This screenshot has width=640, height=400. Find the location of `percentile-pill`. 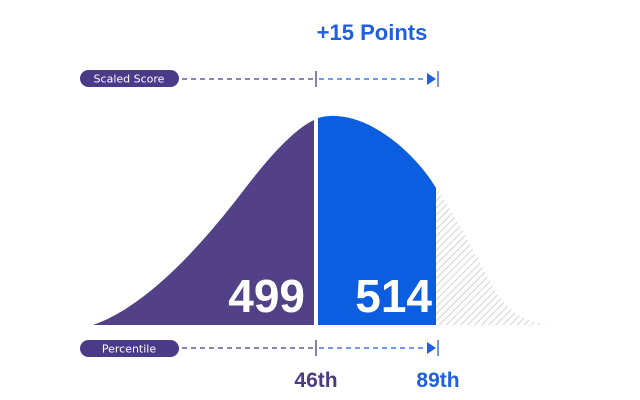

percentile-pill is located at coordinates (129, 348).